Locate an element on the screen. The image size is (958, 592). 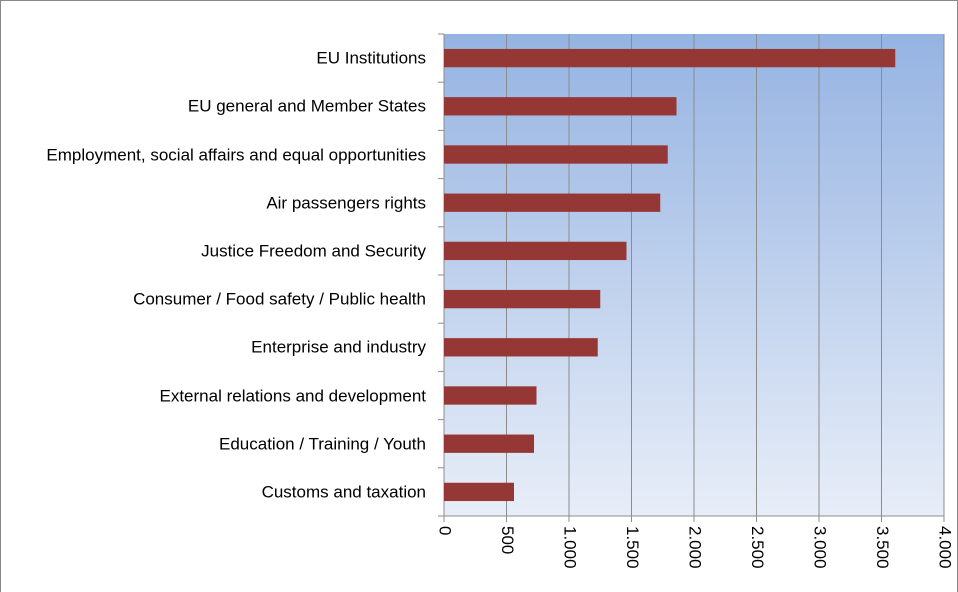
x-tick-label: 1.500 is located at coordinates (632, 547).